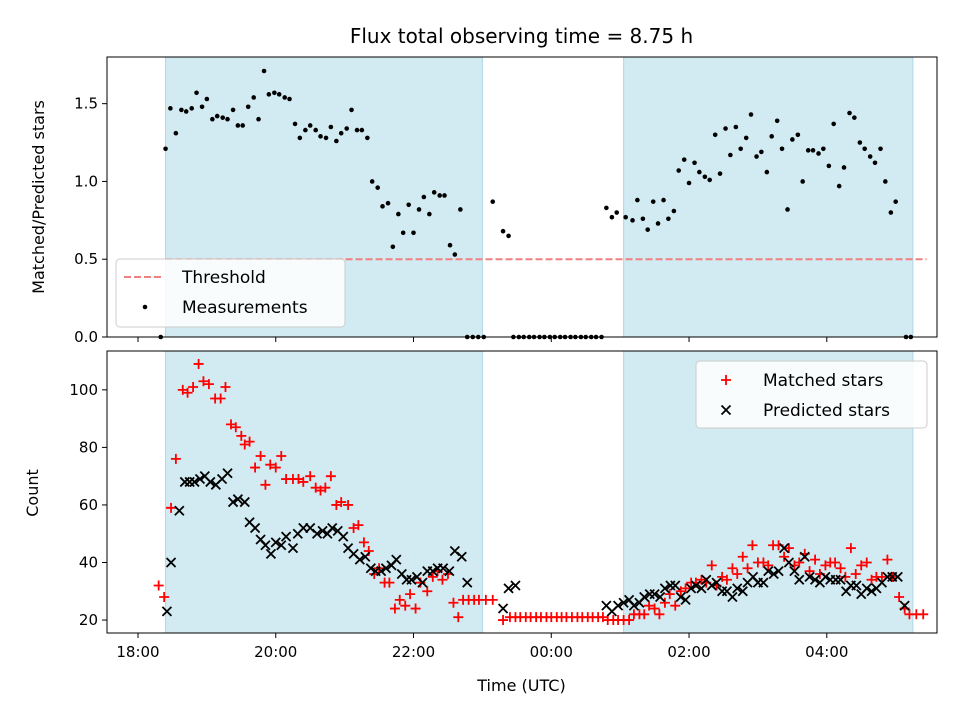  I want to click on legend-predicted-label: Predicted stars, so click(826, 411).